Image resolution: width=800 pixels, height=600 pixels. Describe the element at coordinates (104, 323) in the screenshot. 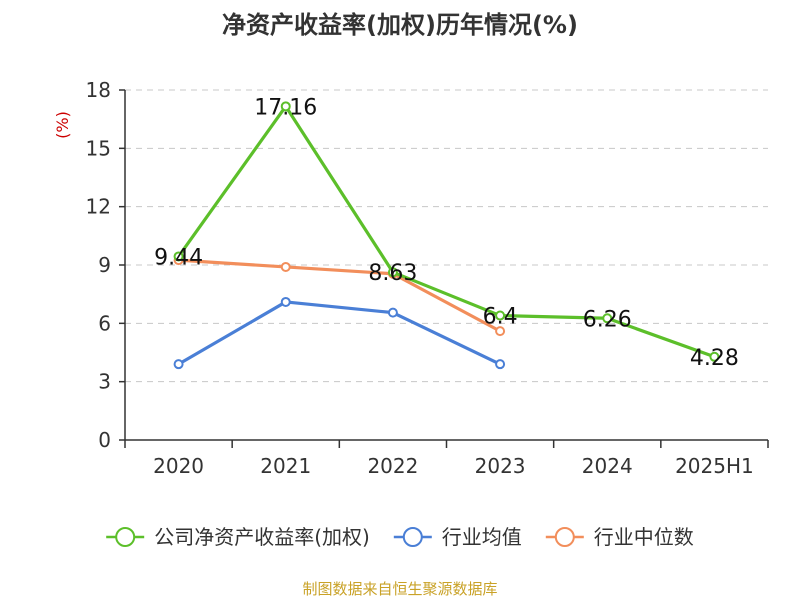

I see `y-tick-label: 6` at that location.